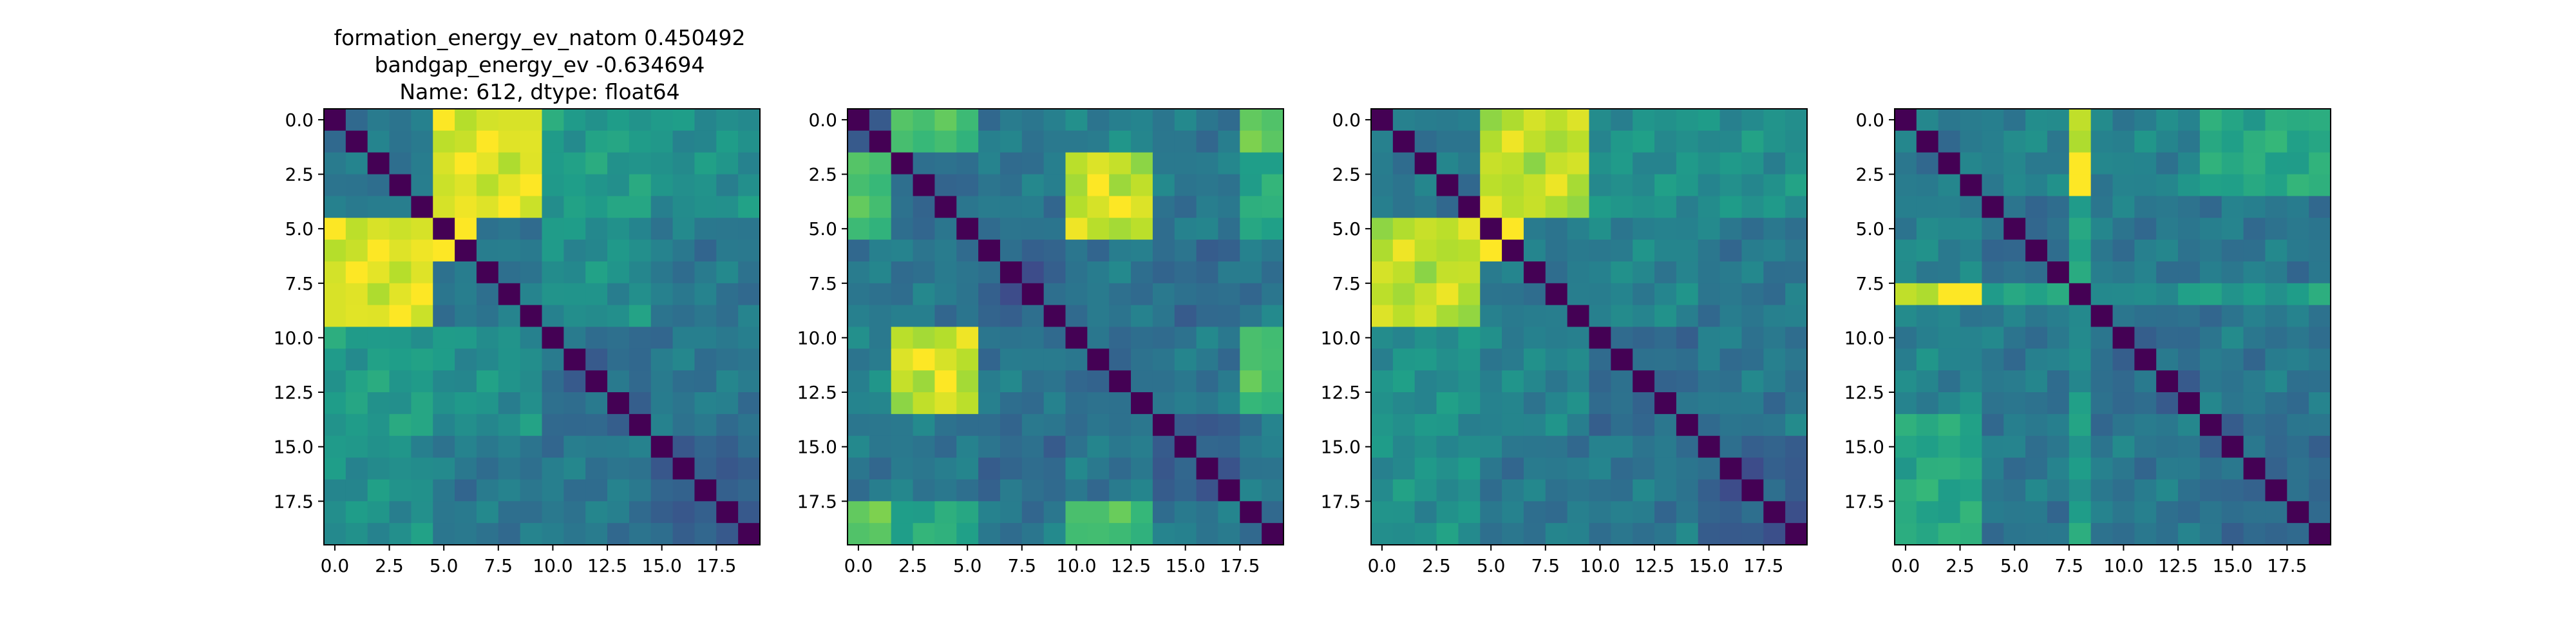 The image size is (2576, 644). I want to click on title-line-1: formation_energy_ev_natom 0.450492, so click(539, 38).